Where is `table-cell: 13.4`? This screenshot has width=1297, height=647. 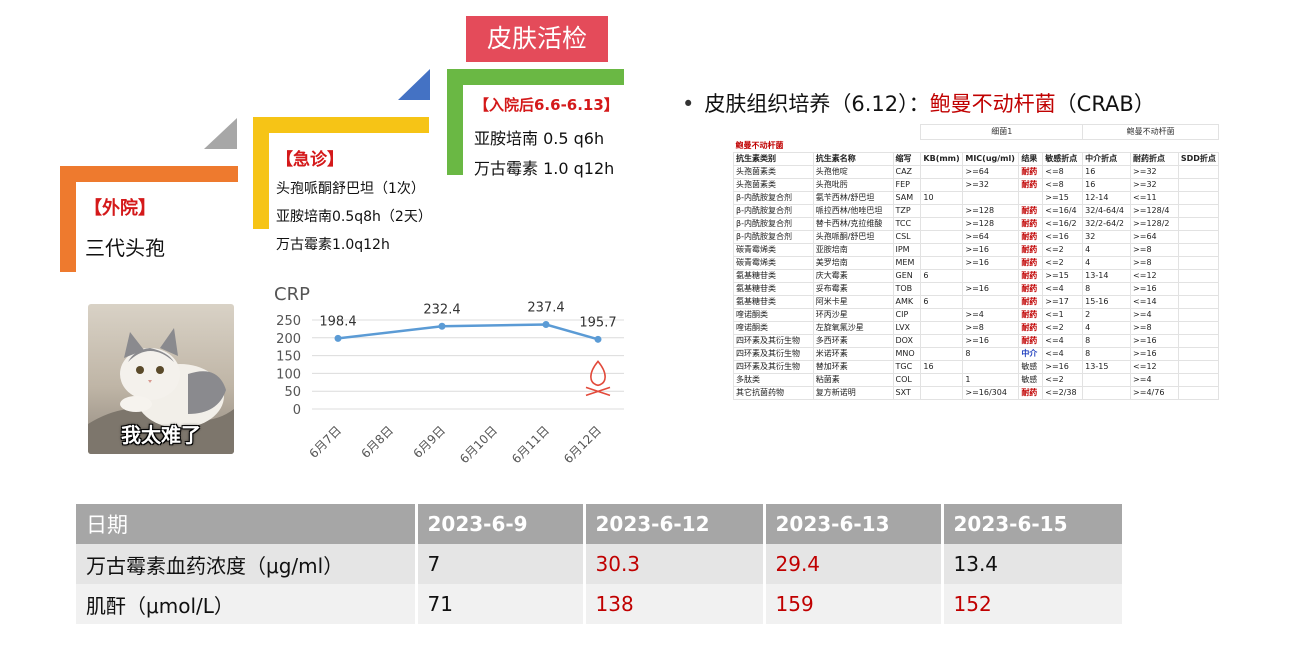
table-cell: 13.4 is located at coordinates (1031, 564).